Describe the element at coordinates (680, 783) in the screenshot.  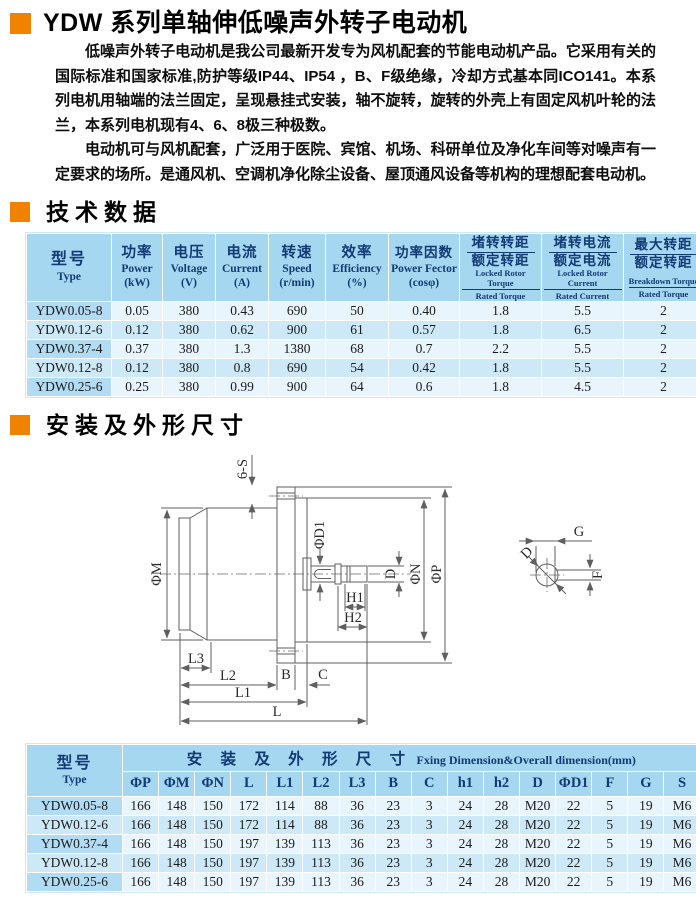
I see `dim-col-header: S` at that location.